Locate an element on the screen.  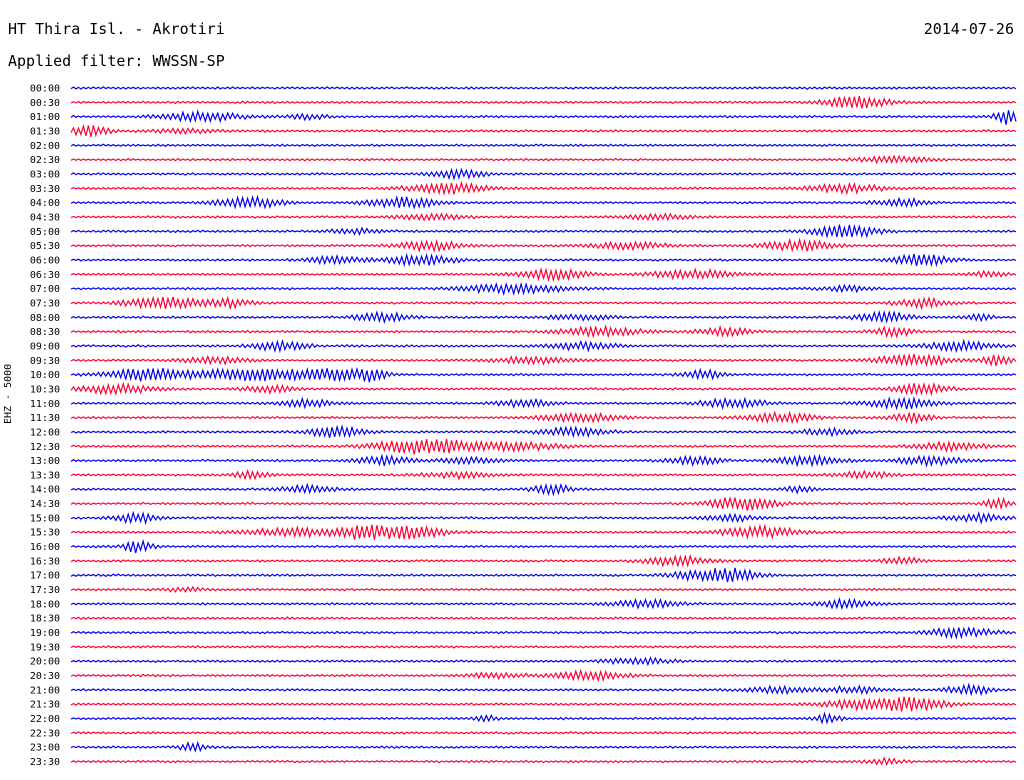
tick-label-0230: 02:30 is located at coordinates (45, 160).